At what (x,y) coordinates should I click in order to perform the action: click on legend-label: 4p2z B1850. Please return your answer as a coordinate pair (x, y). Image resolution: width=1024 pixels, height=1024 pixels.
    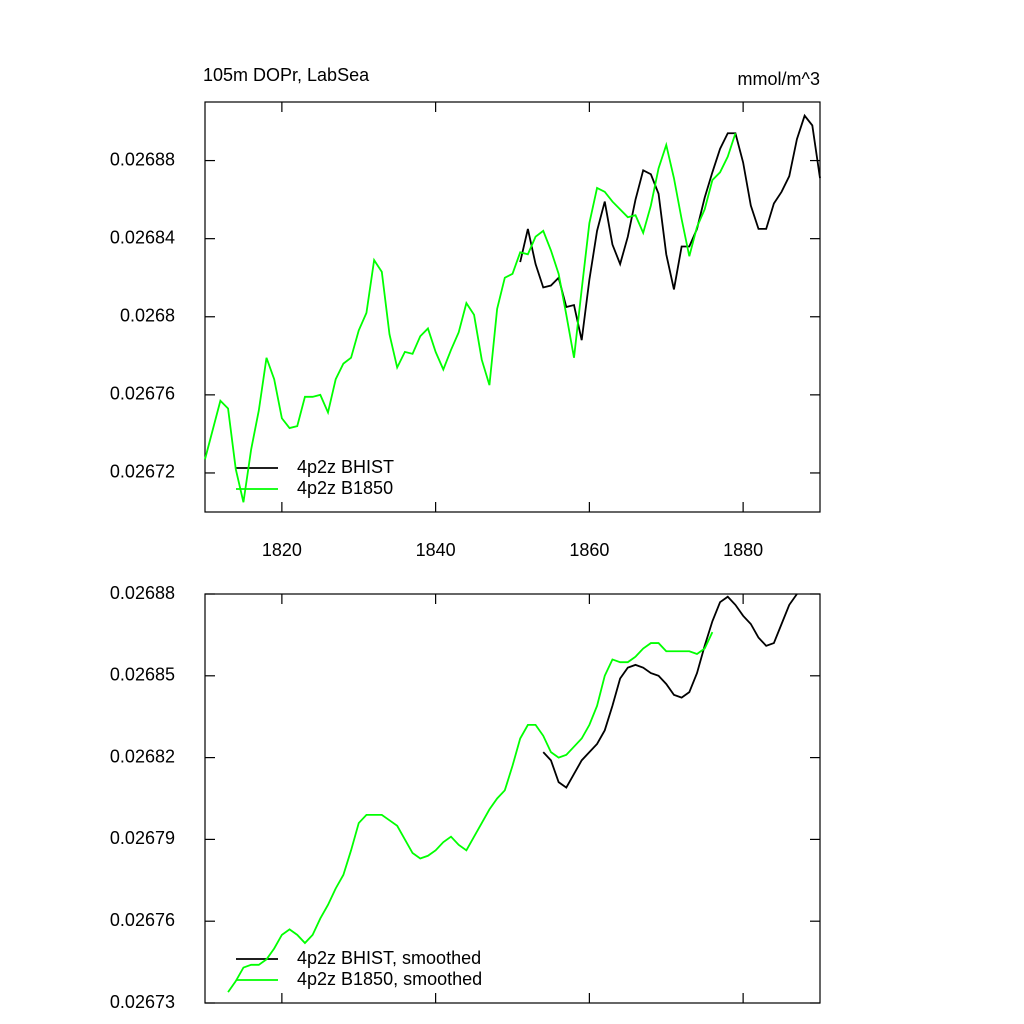
    Looking at the image, I should click on (345, 488).